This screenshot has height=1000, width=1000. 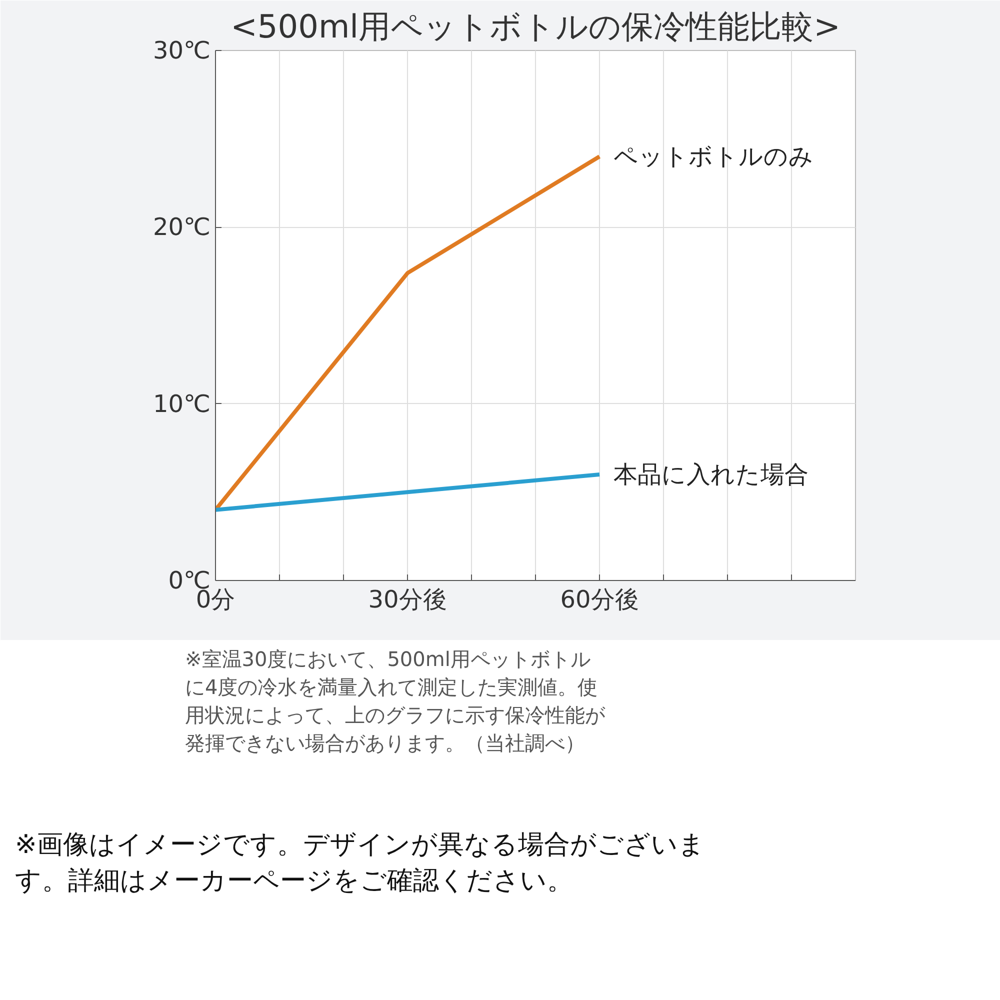 What do you see at coordinates (535, 27) in the screenshot?
I see `chart-title: <500ml用ペットボトルの保冷性能比較>` at bounding box center [535, 27].